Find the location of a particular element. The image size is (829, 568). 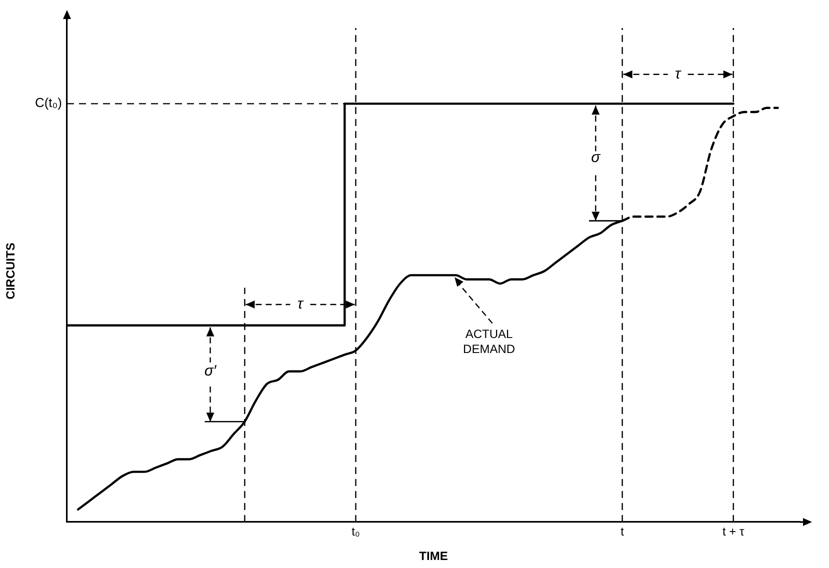

annotation: σ′ is located at coordinates (211, 371).